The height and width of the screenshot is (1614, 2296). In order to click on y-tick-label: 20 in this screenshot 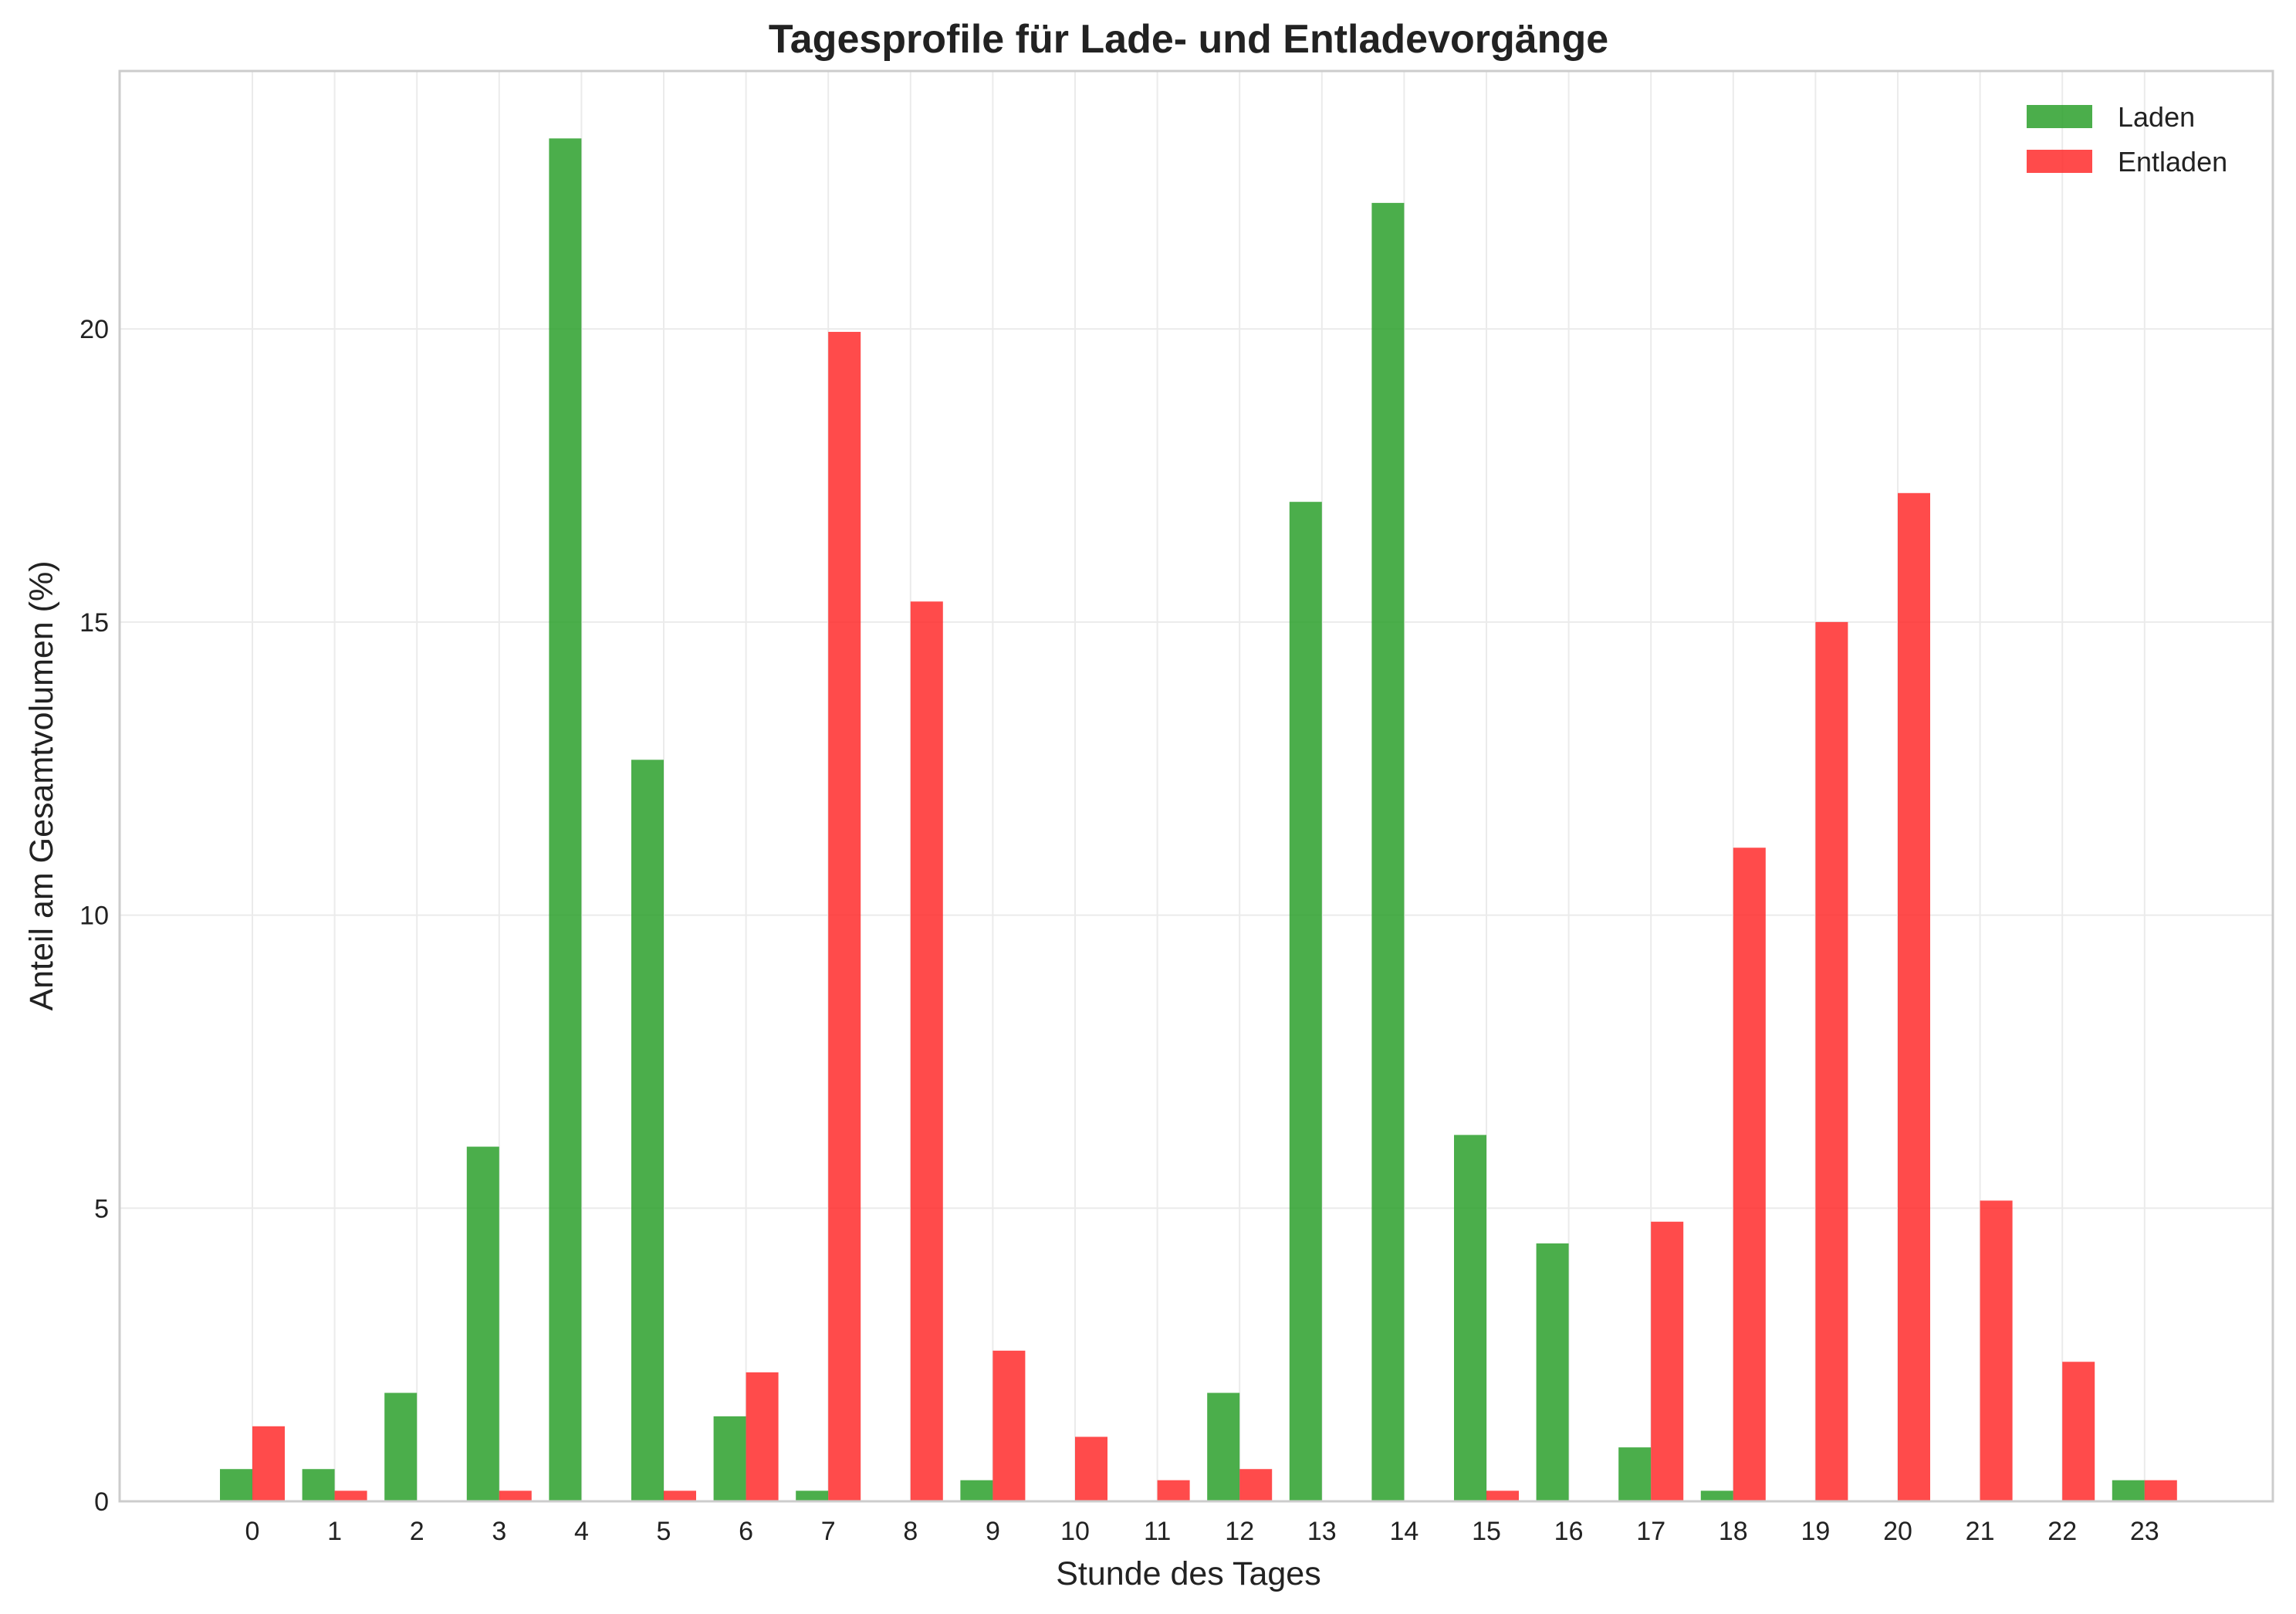, I will do `click(94, 329)`.